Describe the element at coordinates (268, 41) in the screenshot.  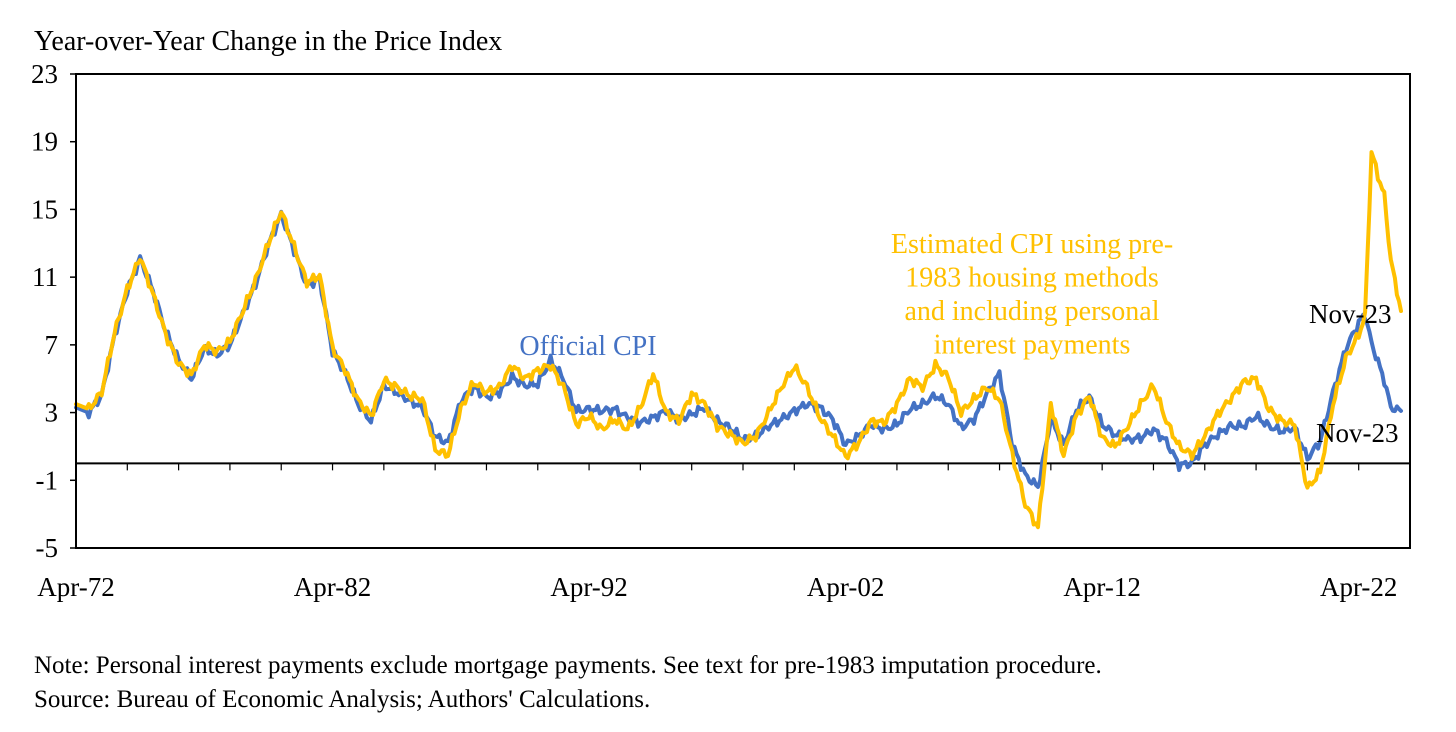
I see `chart-title: Year-over-Year Change in the Price Index` at that location.